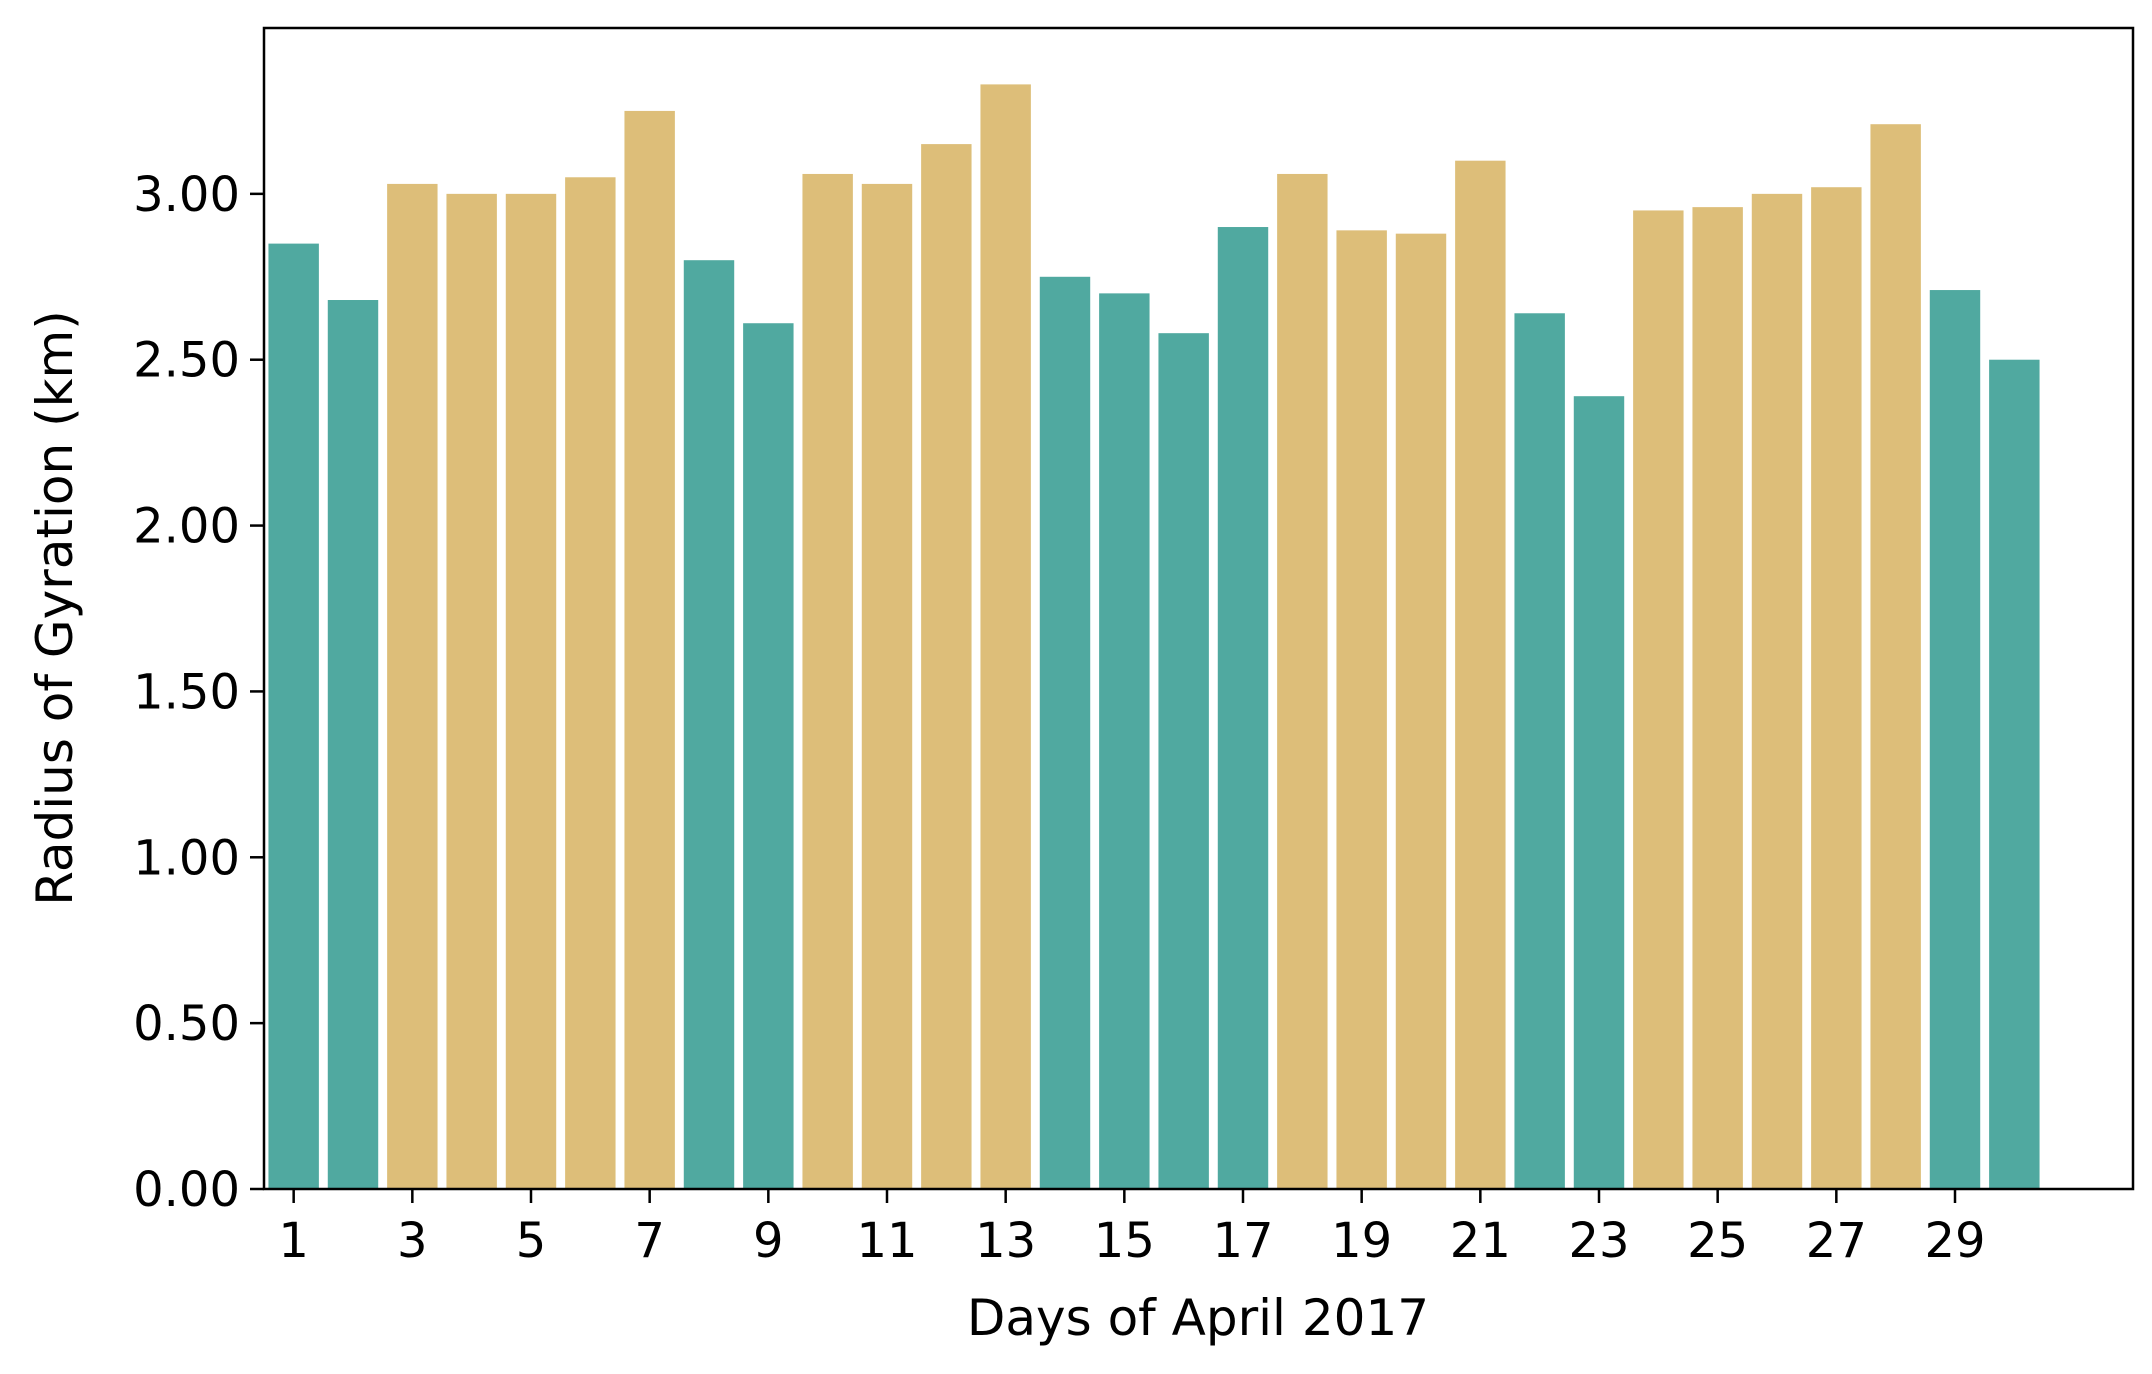 Image resolution: width=2152 pixels, height=1374 pixels. Describe the element at coordinates (186, 1024) in the screenshot. I see `y-tick-label: 0.50` at that location.